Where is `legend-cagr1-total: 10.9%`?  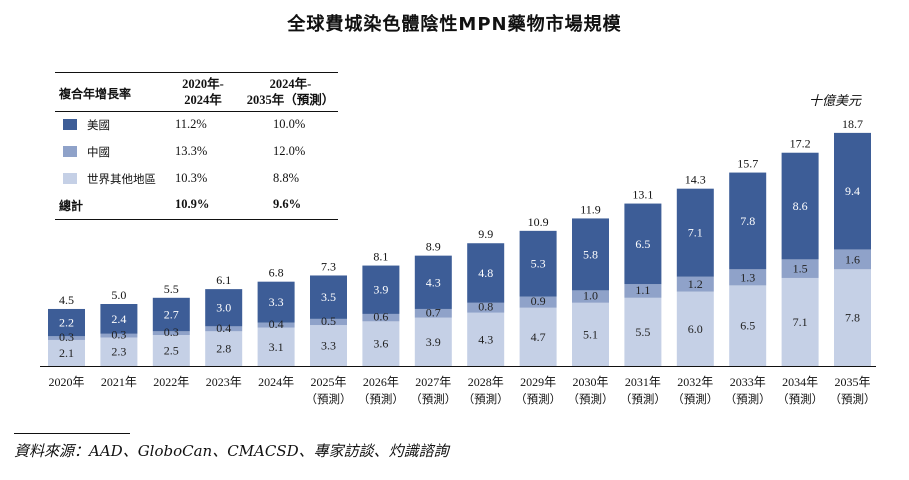 legend-cagr1-total: 10.9% is located at coordinates (192, 204).